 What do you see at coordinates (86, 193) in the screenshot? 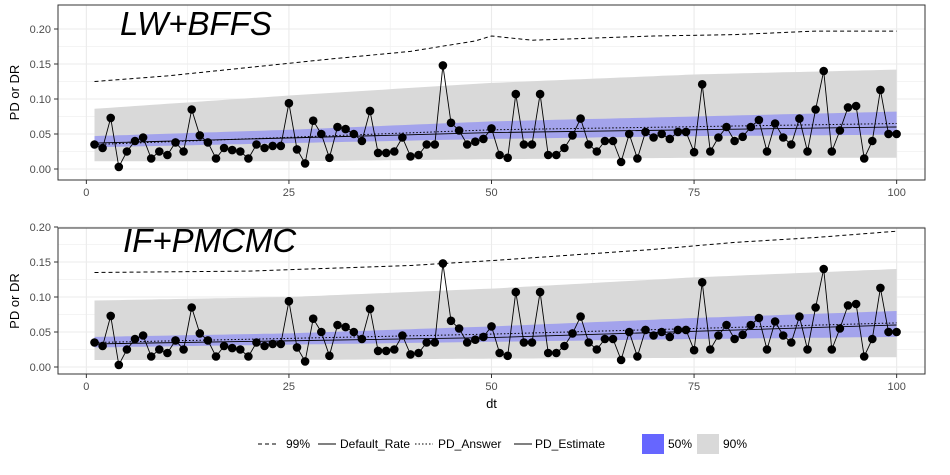
I see `x-tick-label: 0` at bounding box center [86, 193].